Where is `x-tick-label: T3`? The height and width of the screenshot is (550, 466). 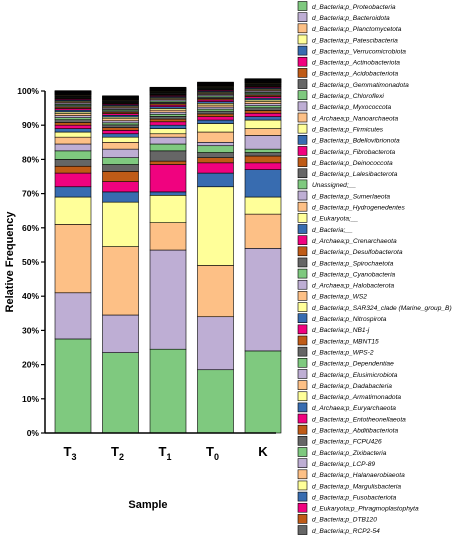
x-tick-label: T3 is located at coordinates (70, 453).